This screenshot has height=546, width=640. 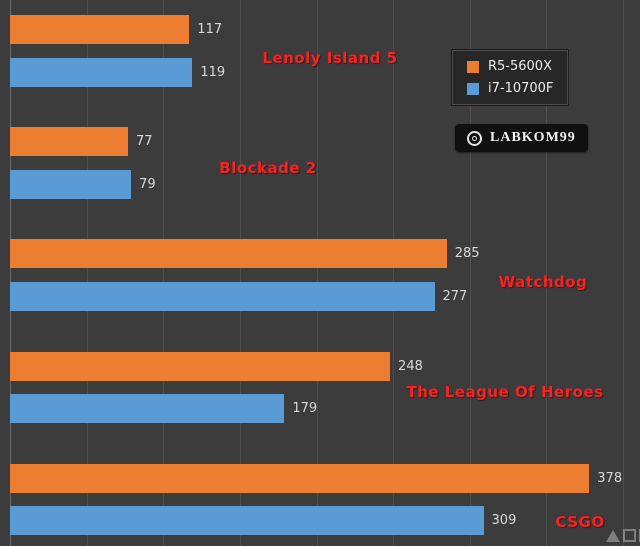 I want to click on legend-label: R5-5600X, so click(x=520, y=66).